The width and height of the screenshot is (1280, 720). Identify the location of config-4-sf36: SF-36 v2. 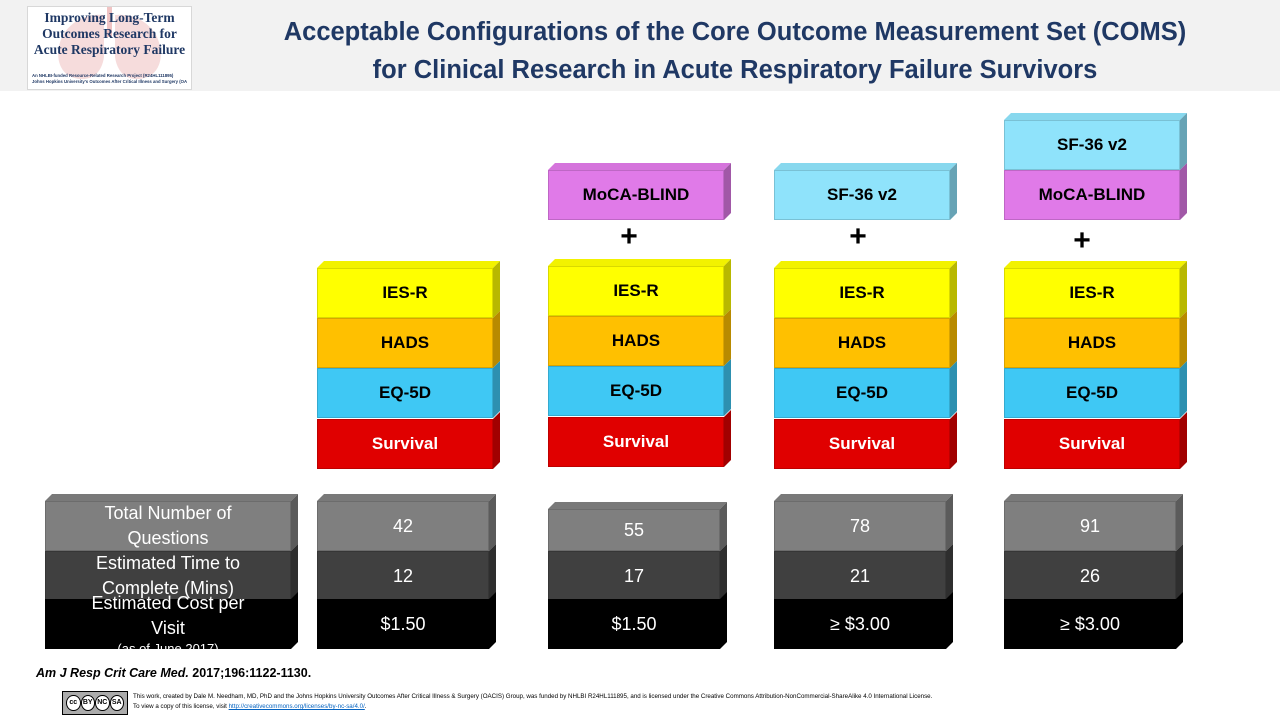
(1095, 141).